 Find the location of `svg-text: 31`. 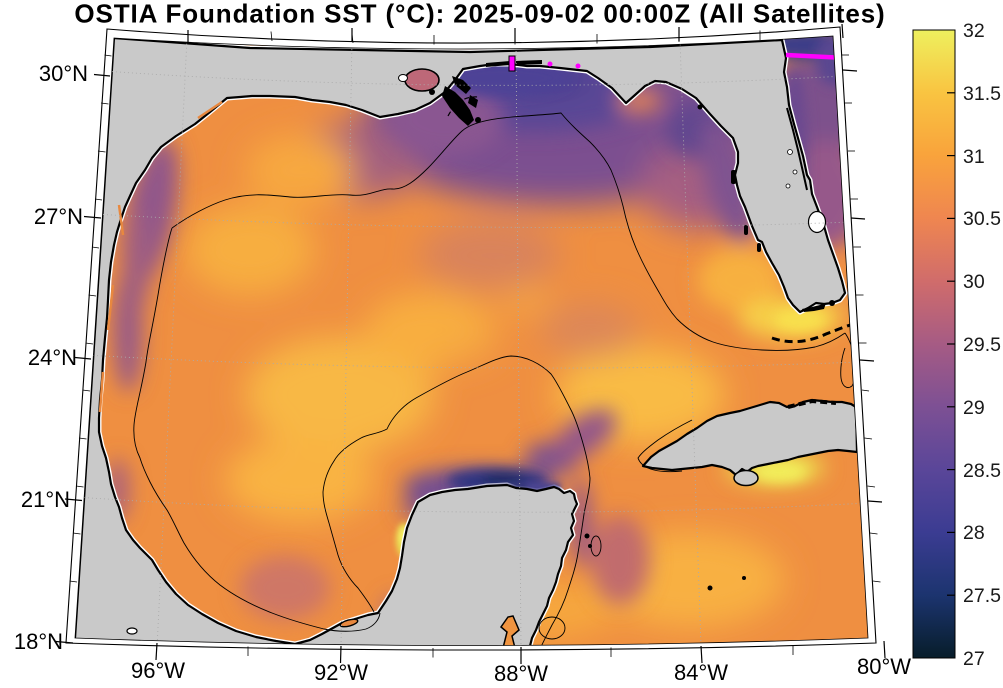

svg-text: 31 is located at coordinates (974, 157).